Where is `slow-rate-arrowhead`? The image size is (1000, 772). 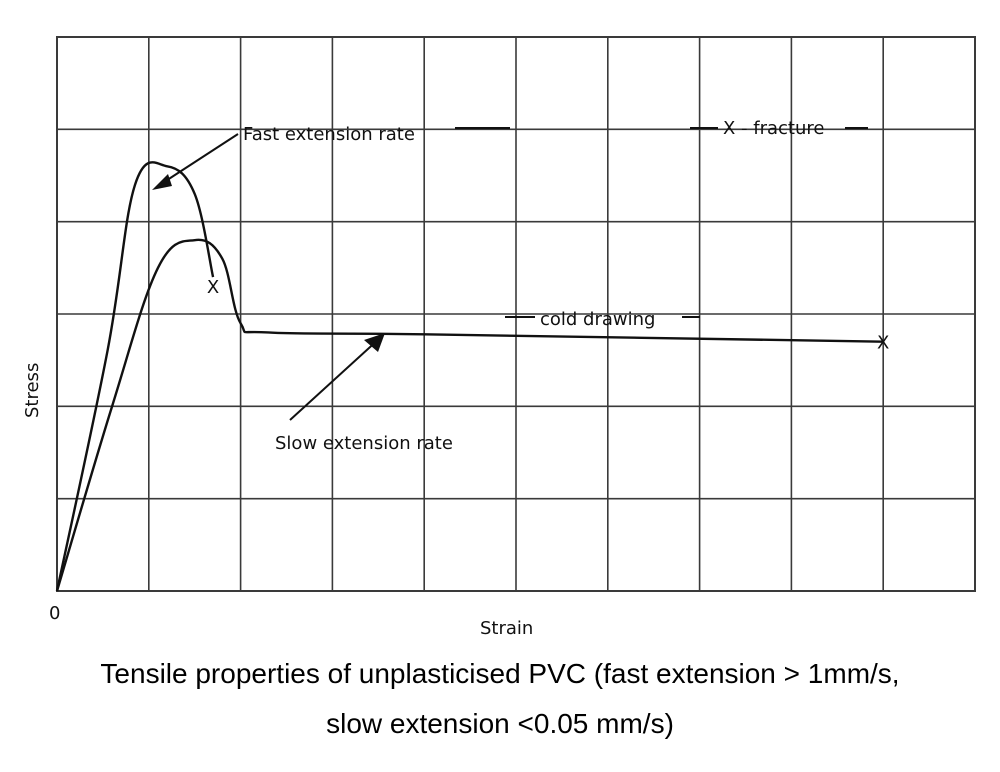 slow-rate-arrowhead is located at coordinates (374, 342).